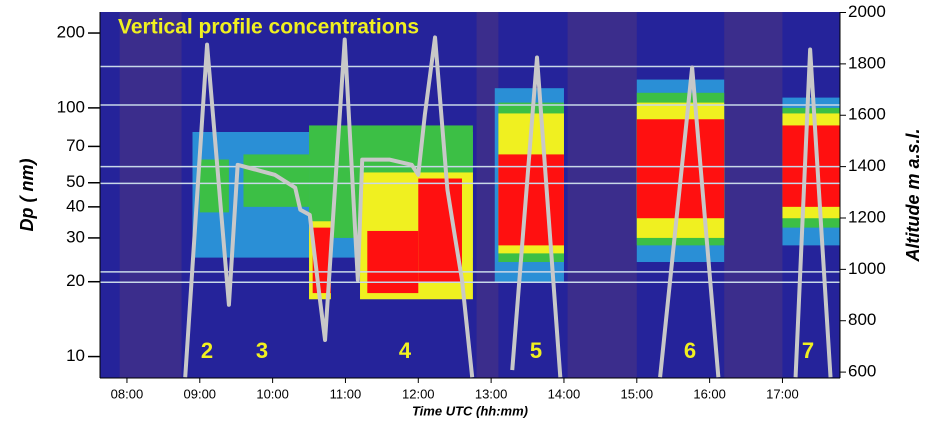 This screenshot has height=430, width=928. I want to click on y2-tick-label: 600, so click(862, 371).